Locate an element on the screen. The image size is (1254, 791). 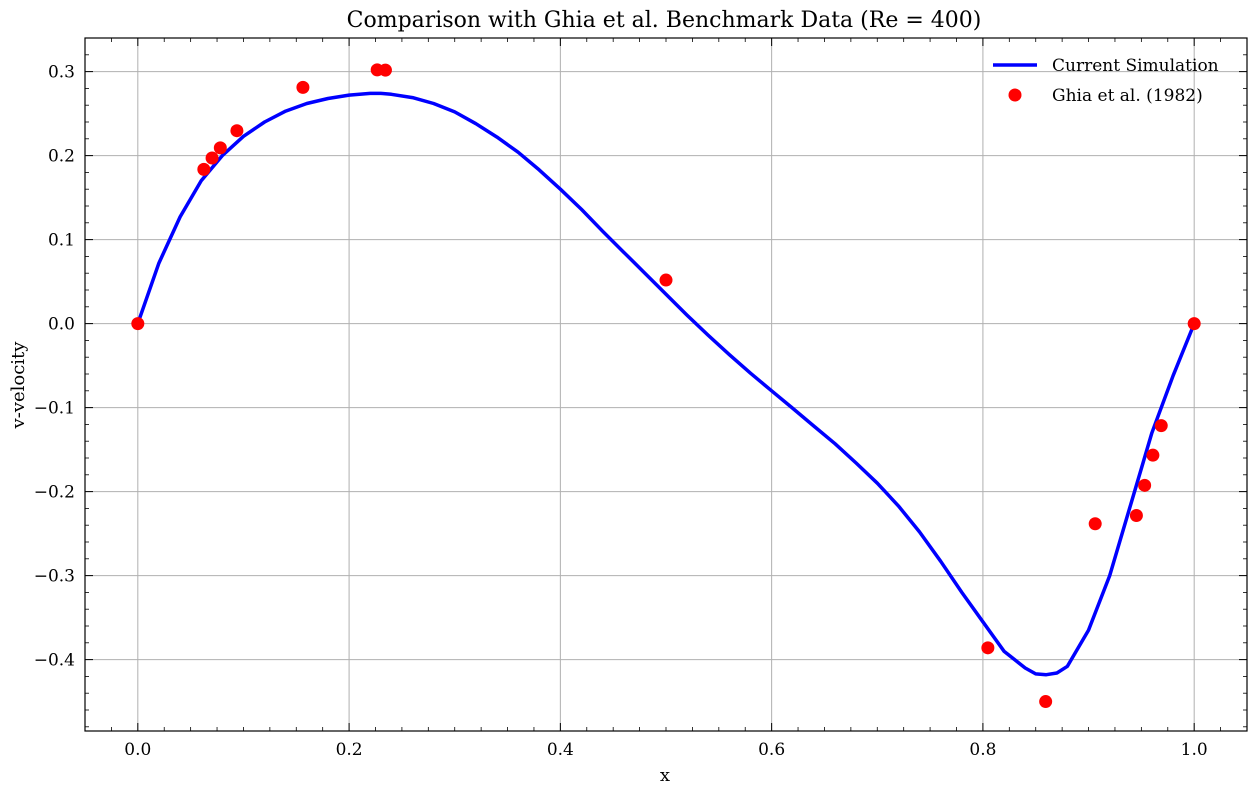
legend-label: Ghia et al. (1982) is located at coordinates (1127, 96).